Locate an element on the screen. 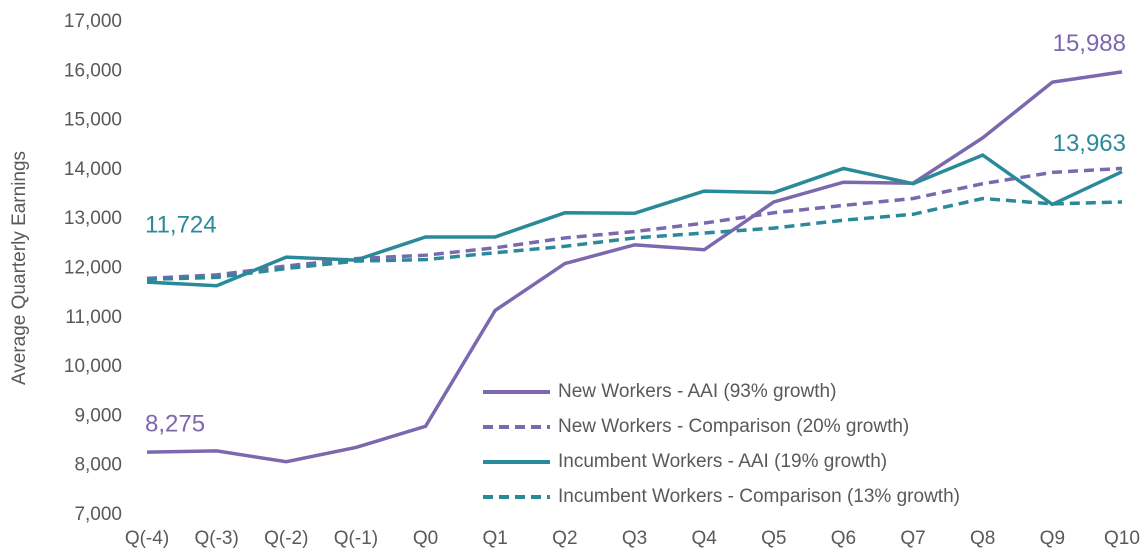 This screenshot has width=1148, height=553. x-tick-label: Q2 is located at coordinates (564, 538).